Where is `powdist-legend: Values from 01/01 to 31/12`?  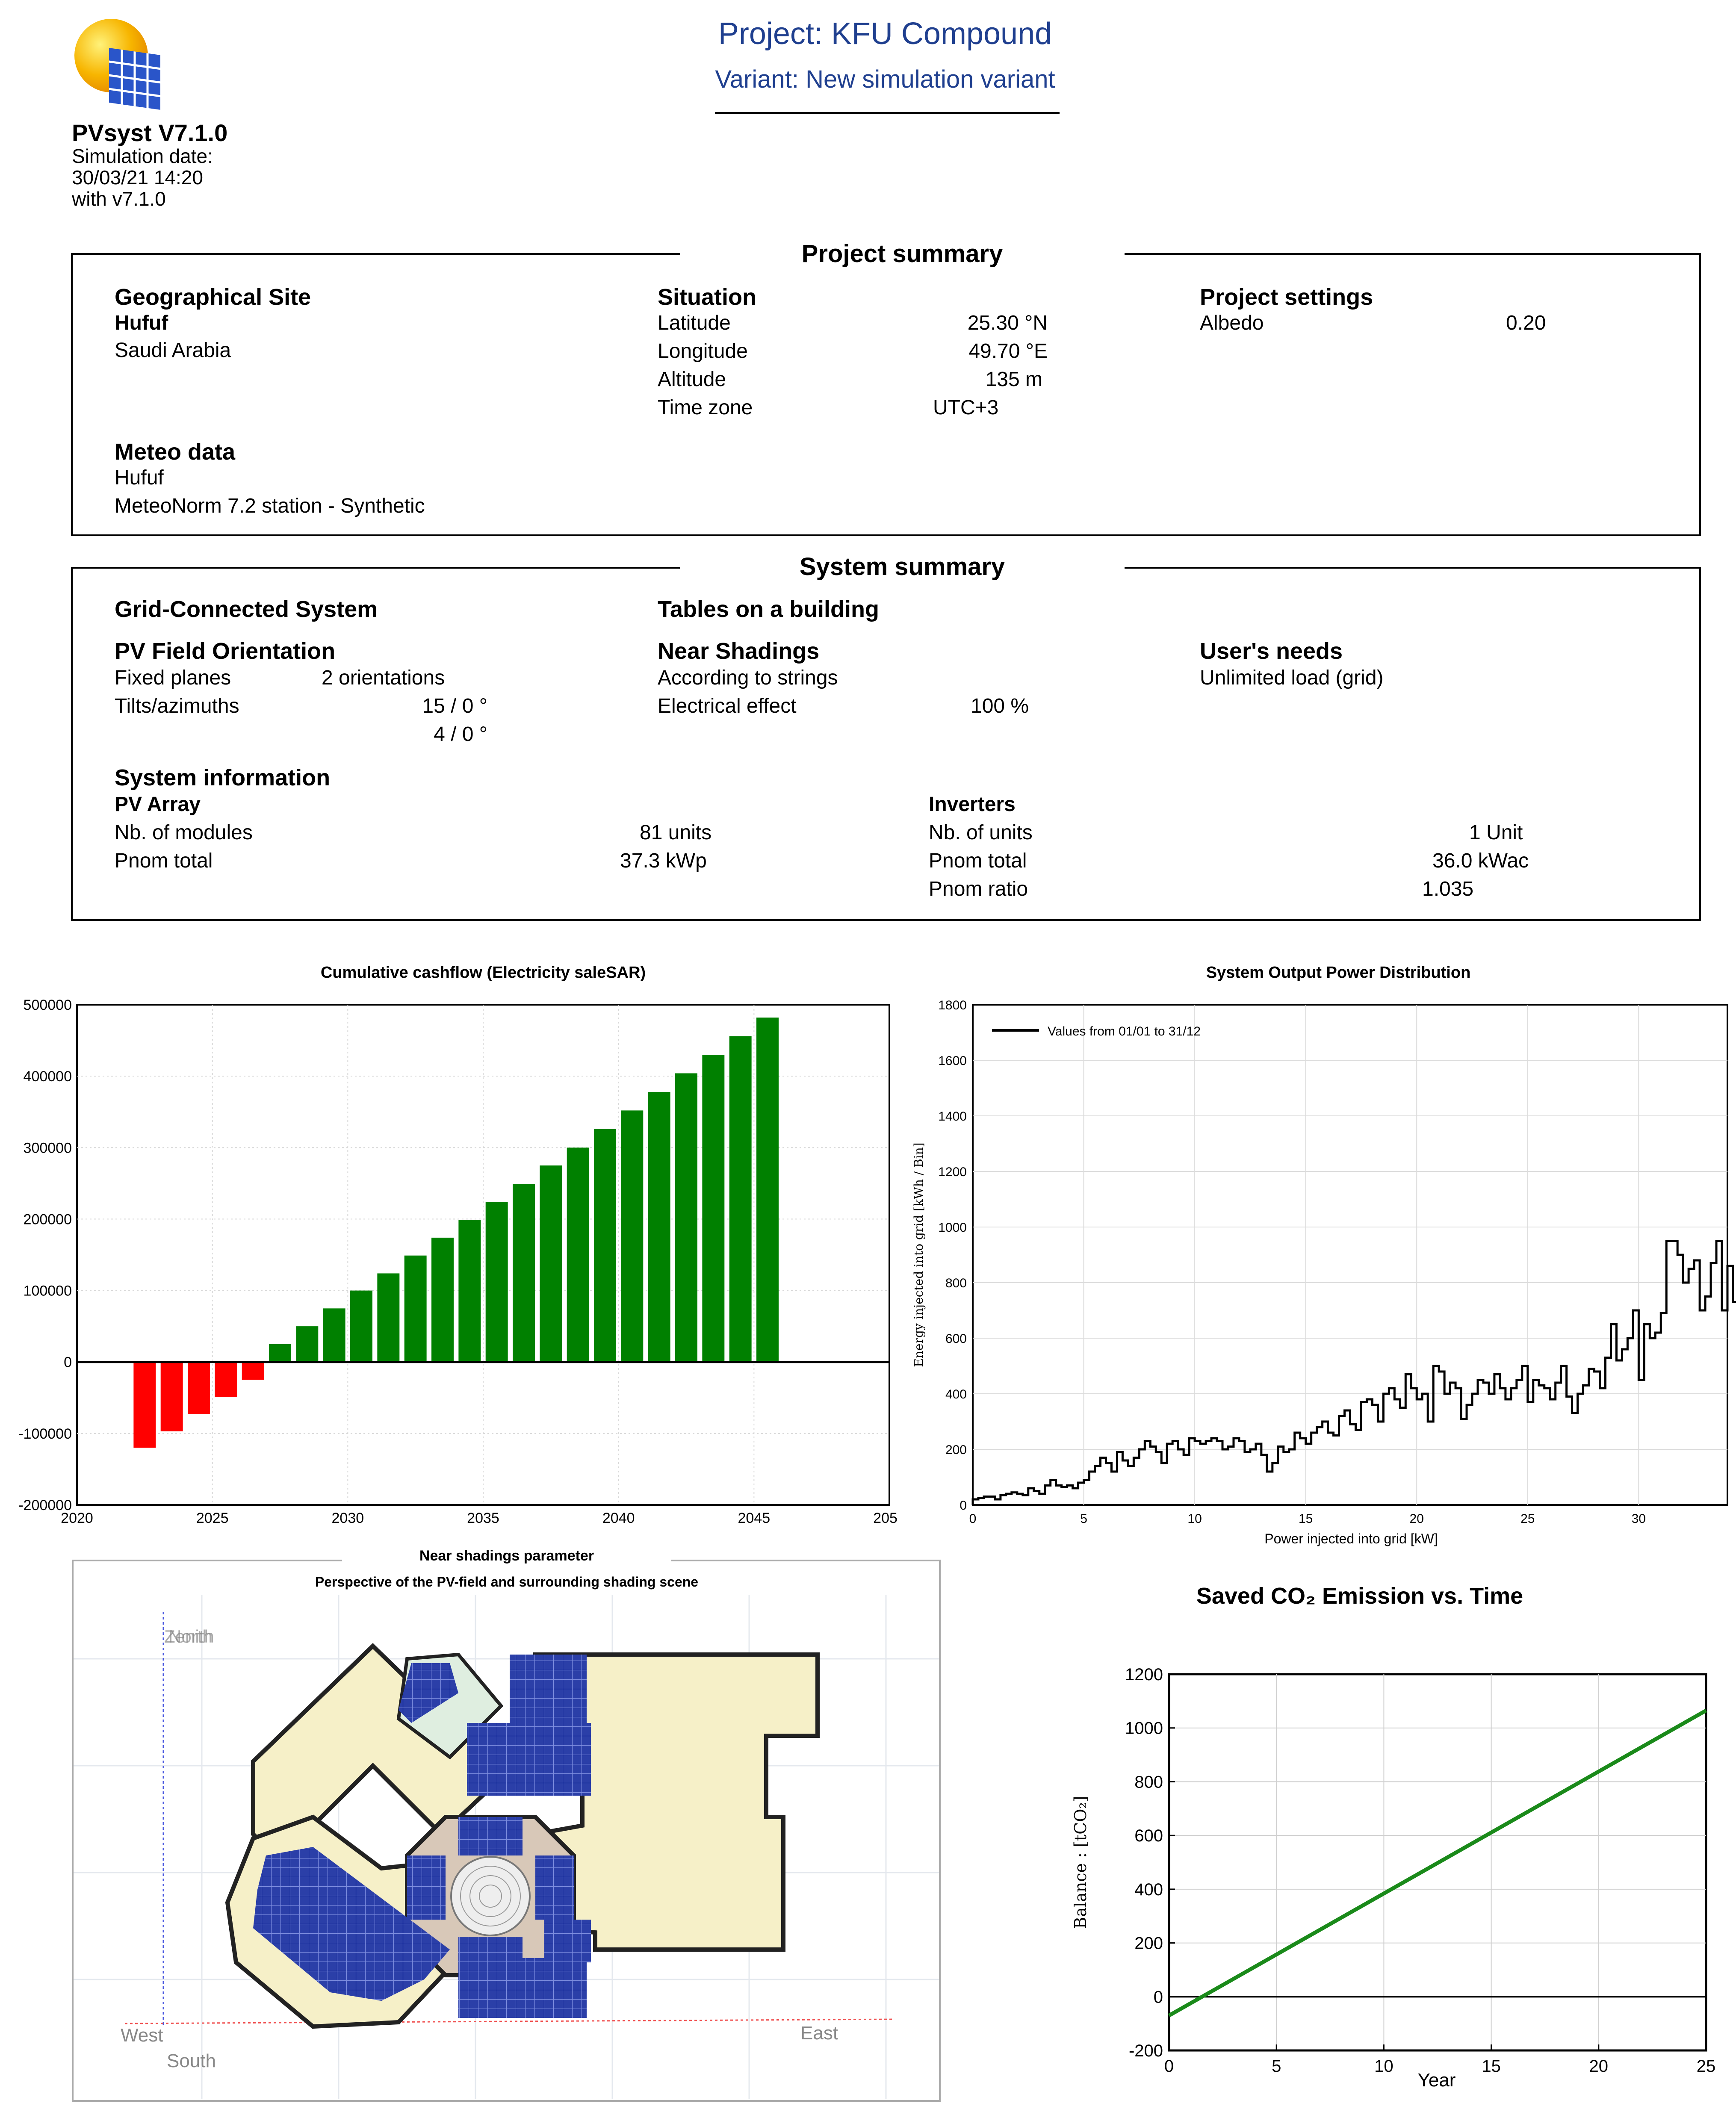 powdist-legend: Values from 01/01 to 31/12 is located at coordinates (1125, 1031).